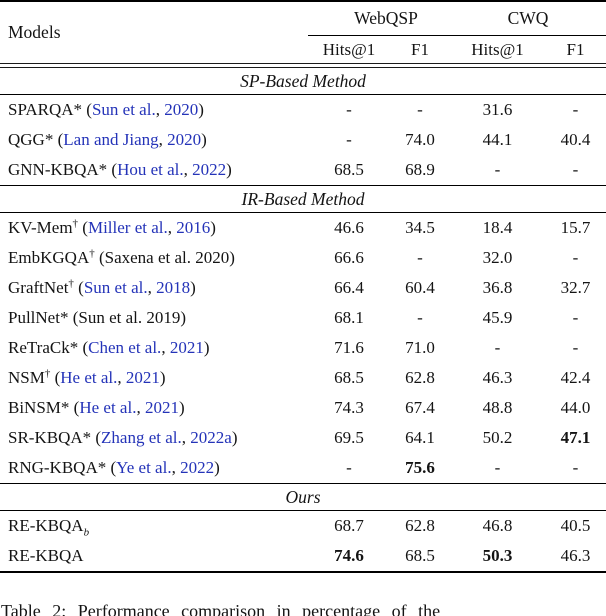 The image size is (606, 616). I want to click on value-cell: 48.8, so click(497, 407).